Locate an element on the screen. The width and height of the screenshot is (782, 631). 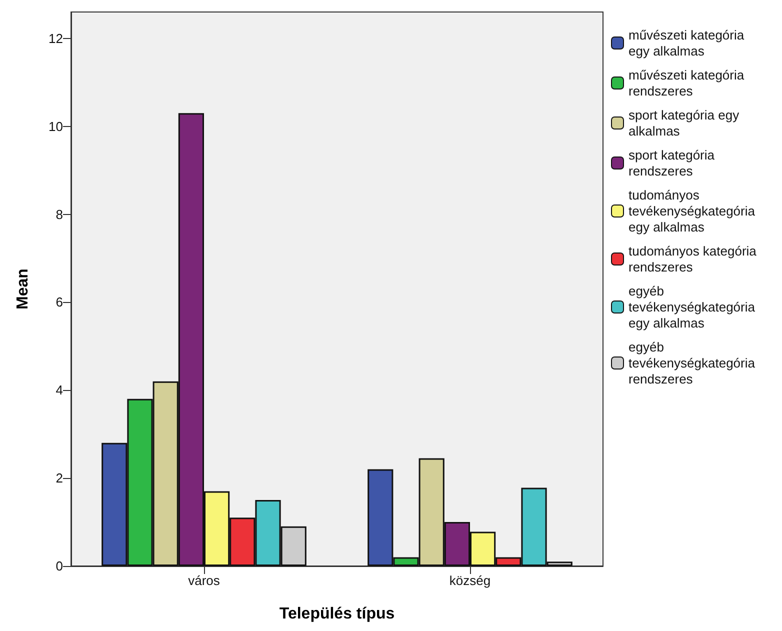
legend-label: művészeti kategória rendszeres is located at coordinates (688, 83).